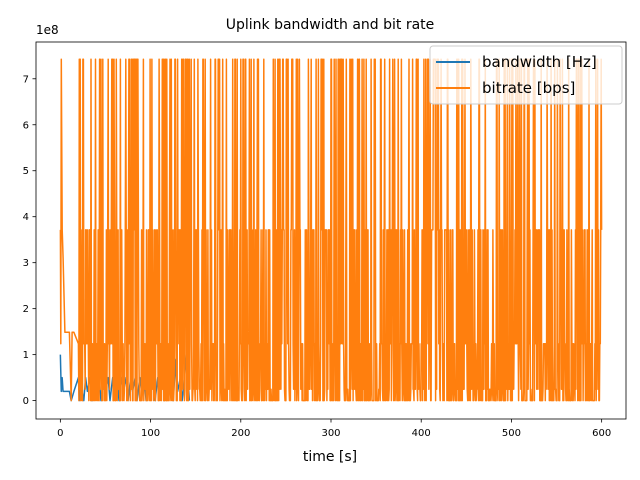 The width and height of the screenshot is (640, 480). Describe the element at coordinates (330, 25) in the screenshot. I see `chart-title: Uplink bandwidth and bit rate` at that location.